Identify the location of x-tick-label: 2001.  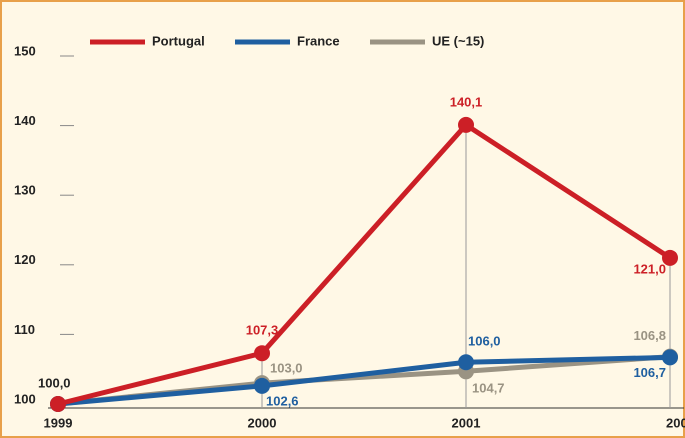
(466, 422).